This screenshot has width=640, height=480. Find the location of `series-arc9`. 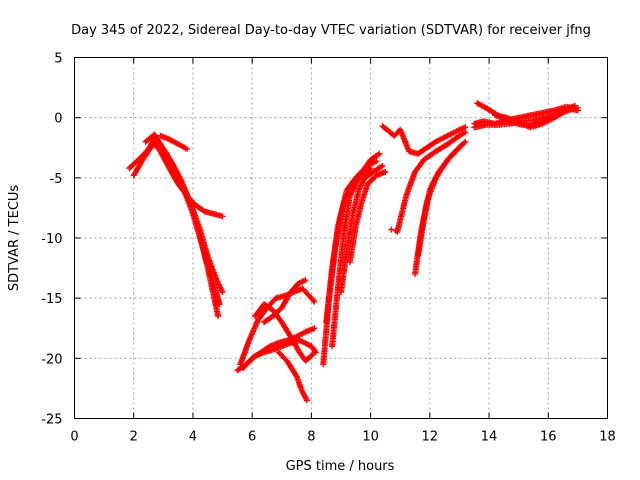

series-arc9 is located at coordinates (284, 332).